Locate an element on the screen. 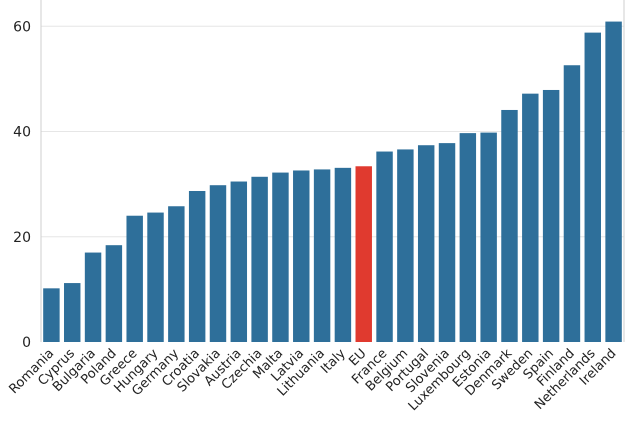 Image resolution: width=632 pixels, height=431 pixels. bar-lithuania is located at coordinates (322, 255).